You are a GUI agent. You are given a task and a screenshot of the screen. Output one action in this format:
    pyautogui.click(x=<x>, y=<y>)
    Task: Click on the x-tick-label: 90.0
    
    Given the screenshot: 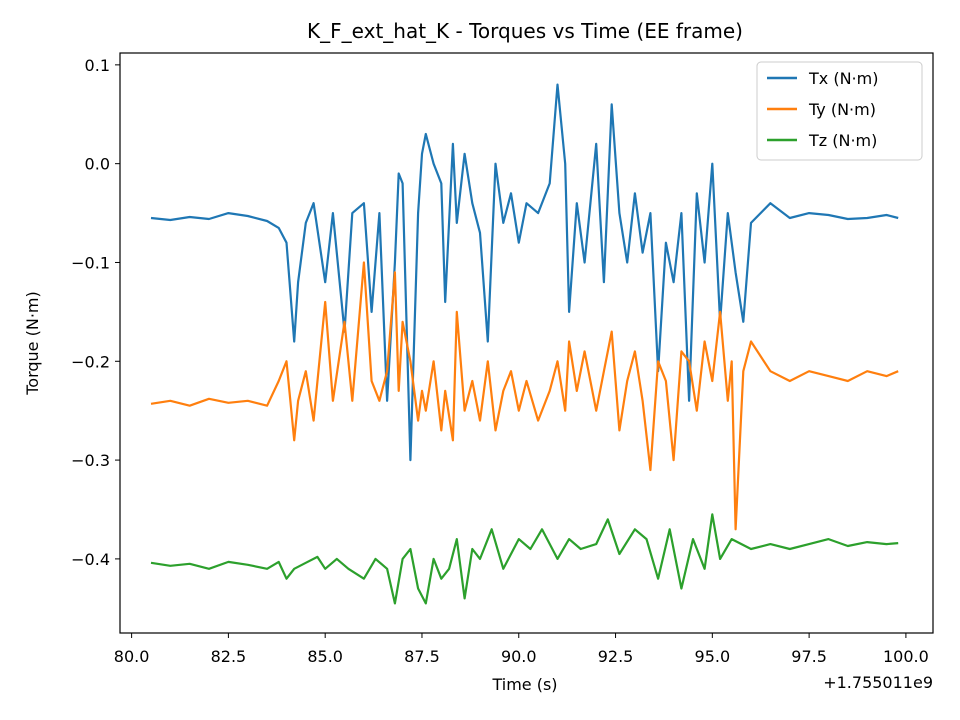 What is the action you would take?
    pyautogui.click(x=519, y=656)
    